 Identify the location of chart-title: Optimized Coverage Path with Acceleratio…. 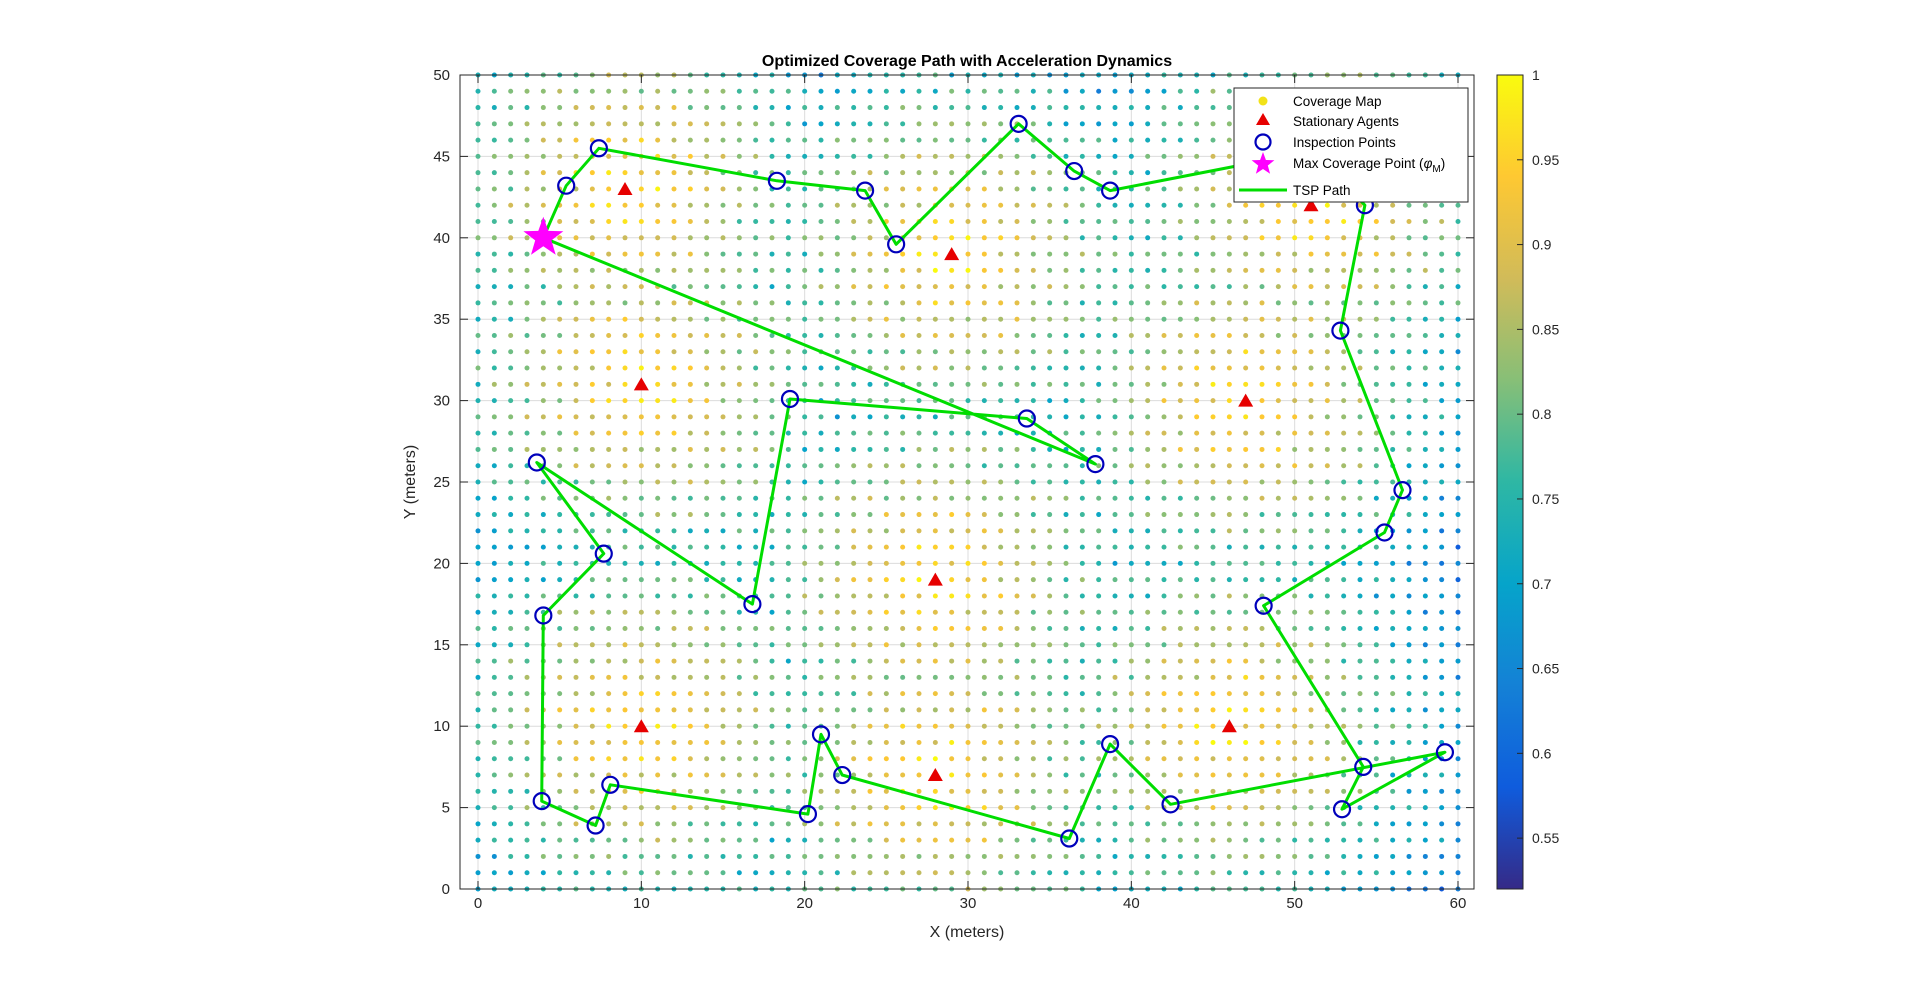
(967, 61).